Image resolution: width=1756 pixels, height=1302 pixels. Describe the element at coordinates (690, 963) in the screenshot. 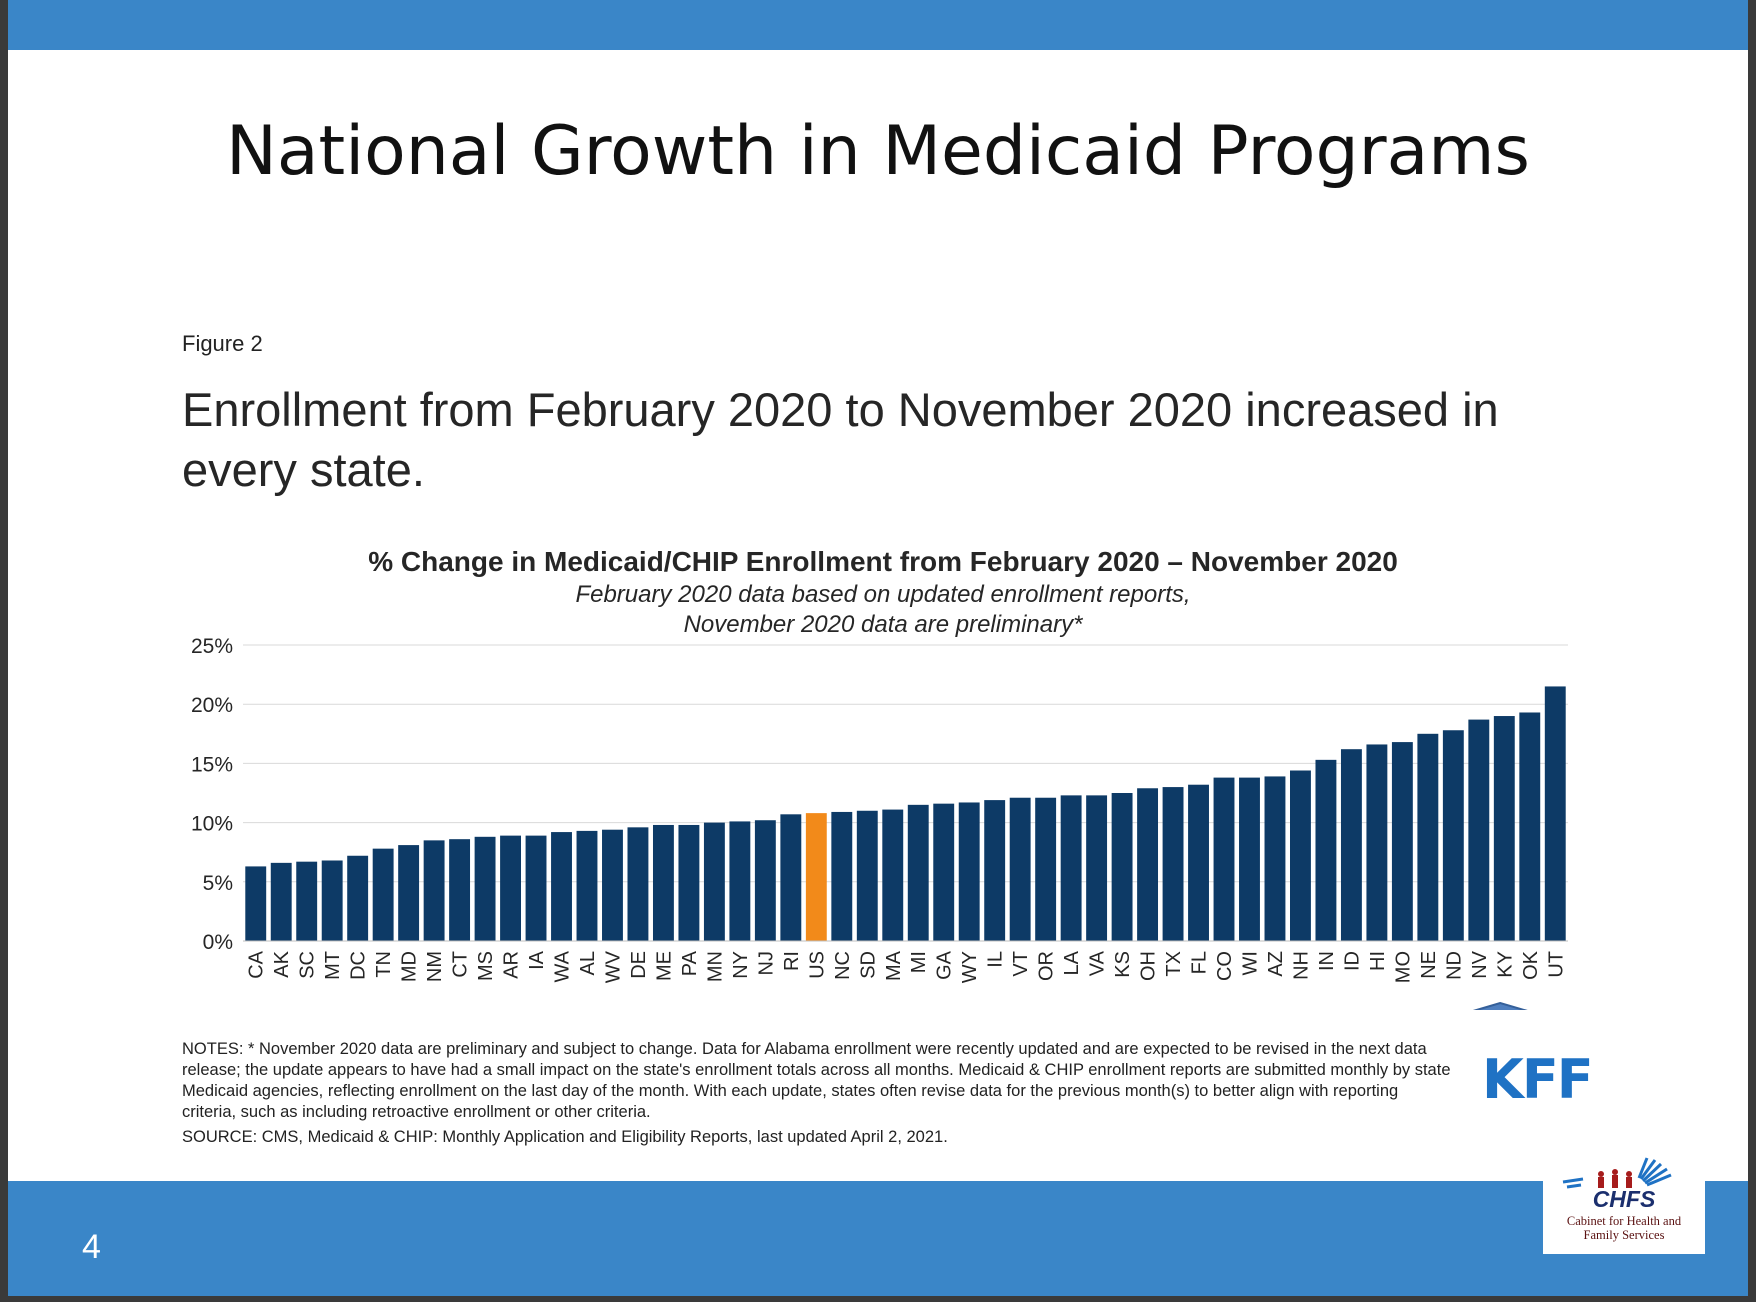

I see `x-tick-label: PA` at that location.